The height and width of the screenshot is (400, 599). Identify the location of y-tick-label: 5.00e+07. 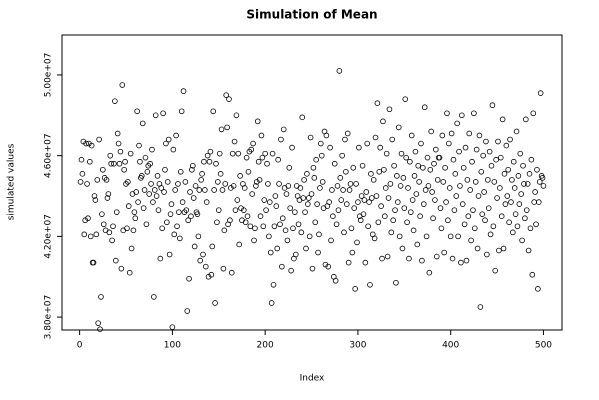
(49, 75).